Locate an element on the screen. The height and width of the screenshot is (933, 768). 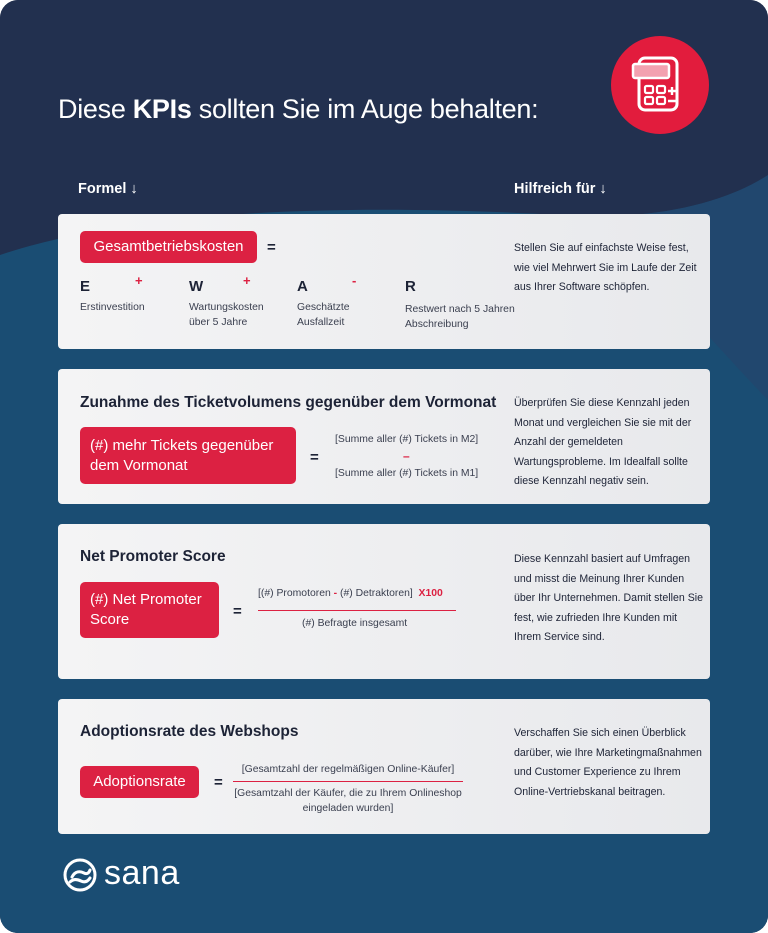
formula-top: [Summe aller (#) Tickets in M2] is located at coordinates (407, 439).